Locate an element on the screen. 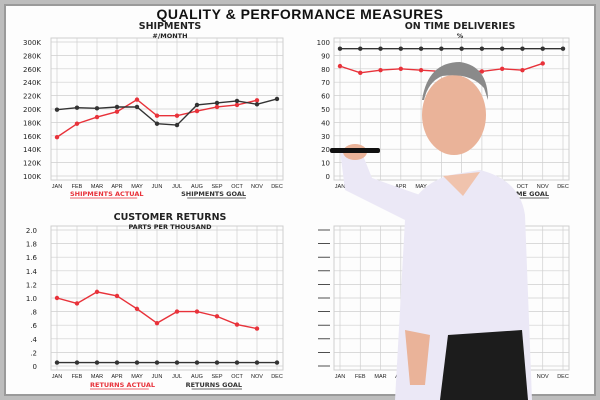 This screenshot has height=400, width=600. y-tick-label: 30 is located at coordinates (325, 137).